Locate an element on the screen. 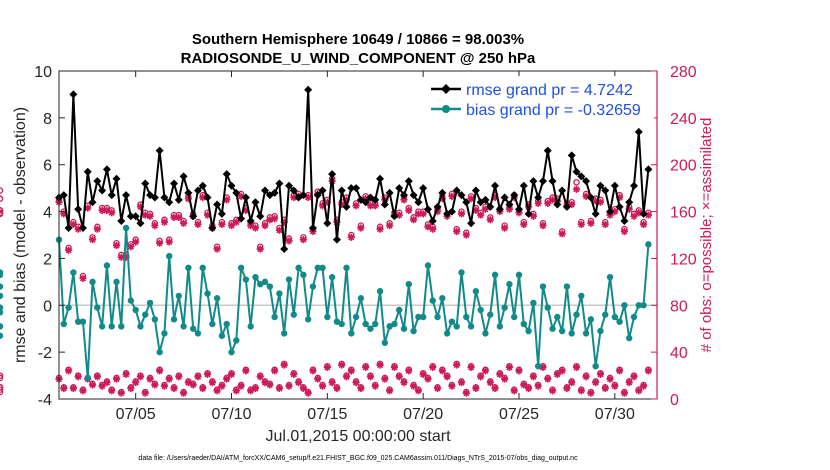  x-tick-label: 07/15 is located at coordinates (327, 414).